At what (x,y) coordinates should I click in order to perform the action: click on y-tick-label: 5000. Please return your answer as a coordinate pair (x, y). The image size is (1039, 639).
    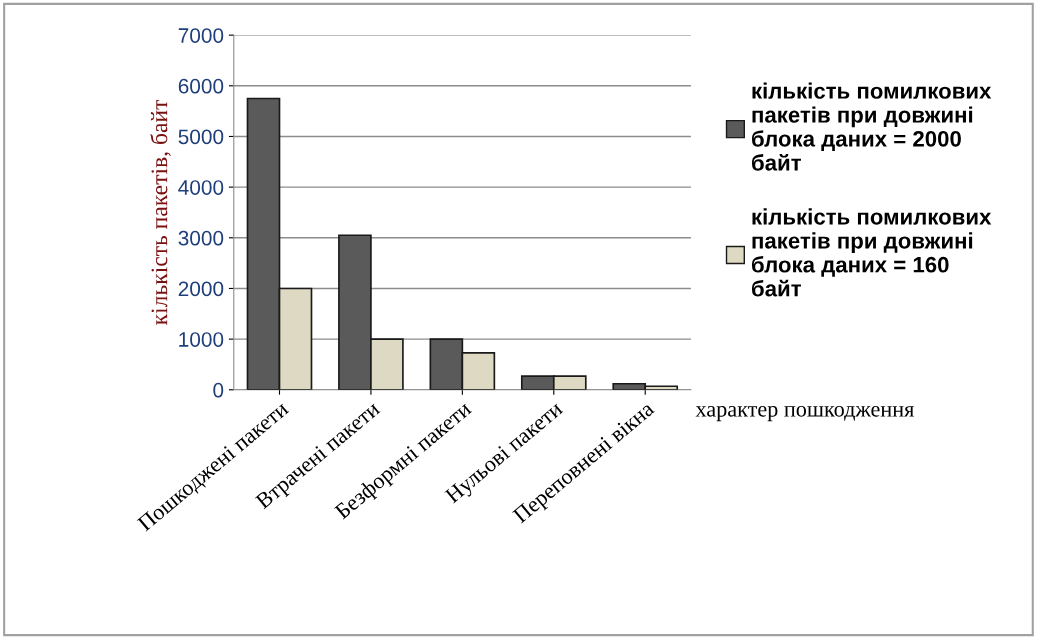
    Looking at the image, I should click on (201, 137).